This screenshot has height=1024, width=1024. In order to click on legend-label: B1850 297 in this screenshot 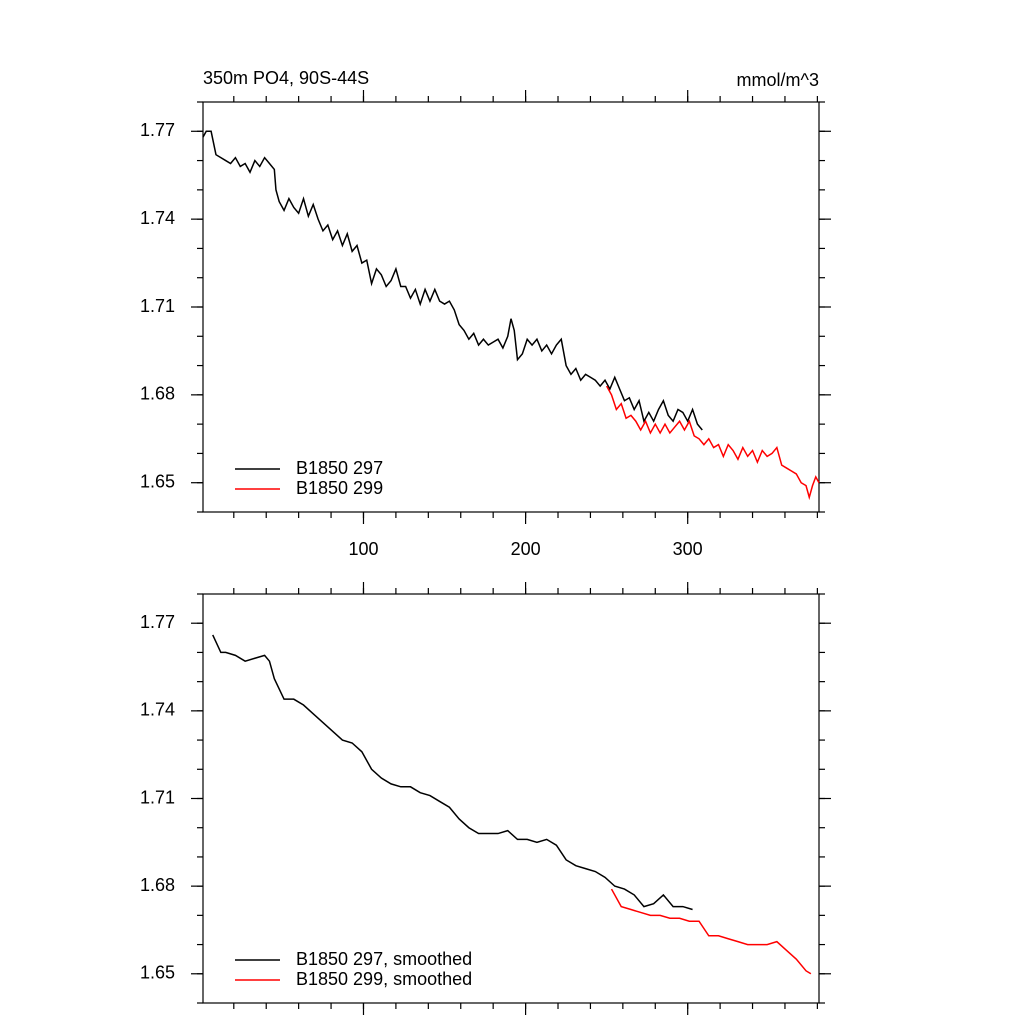, I will do `click(339, 468)`.